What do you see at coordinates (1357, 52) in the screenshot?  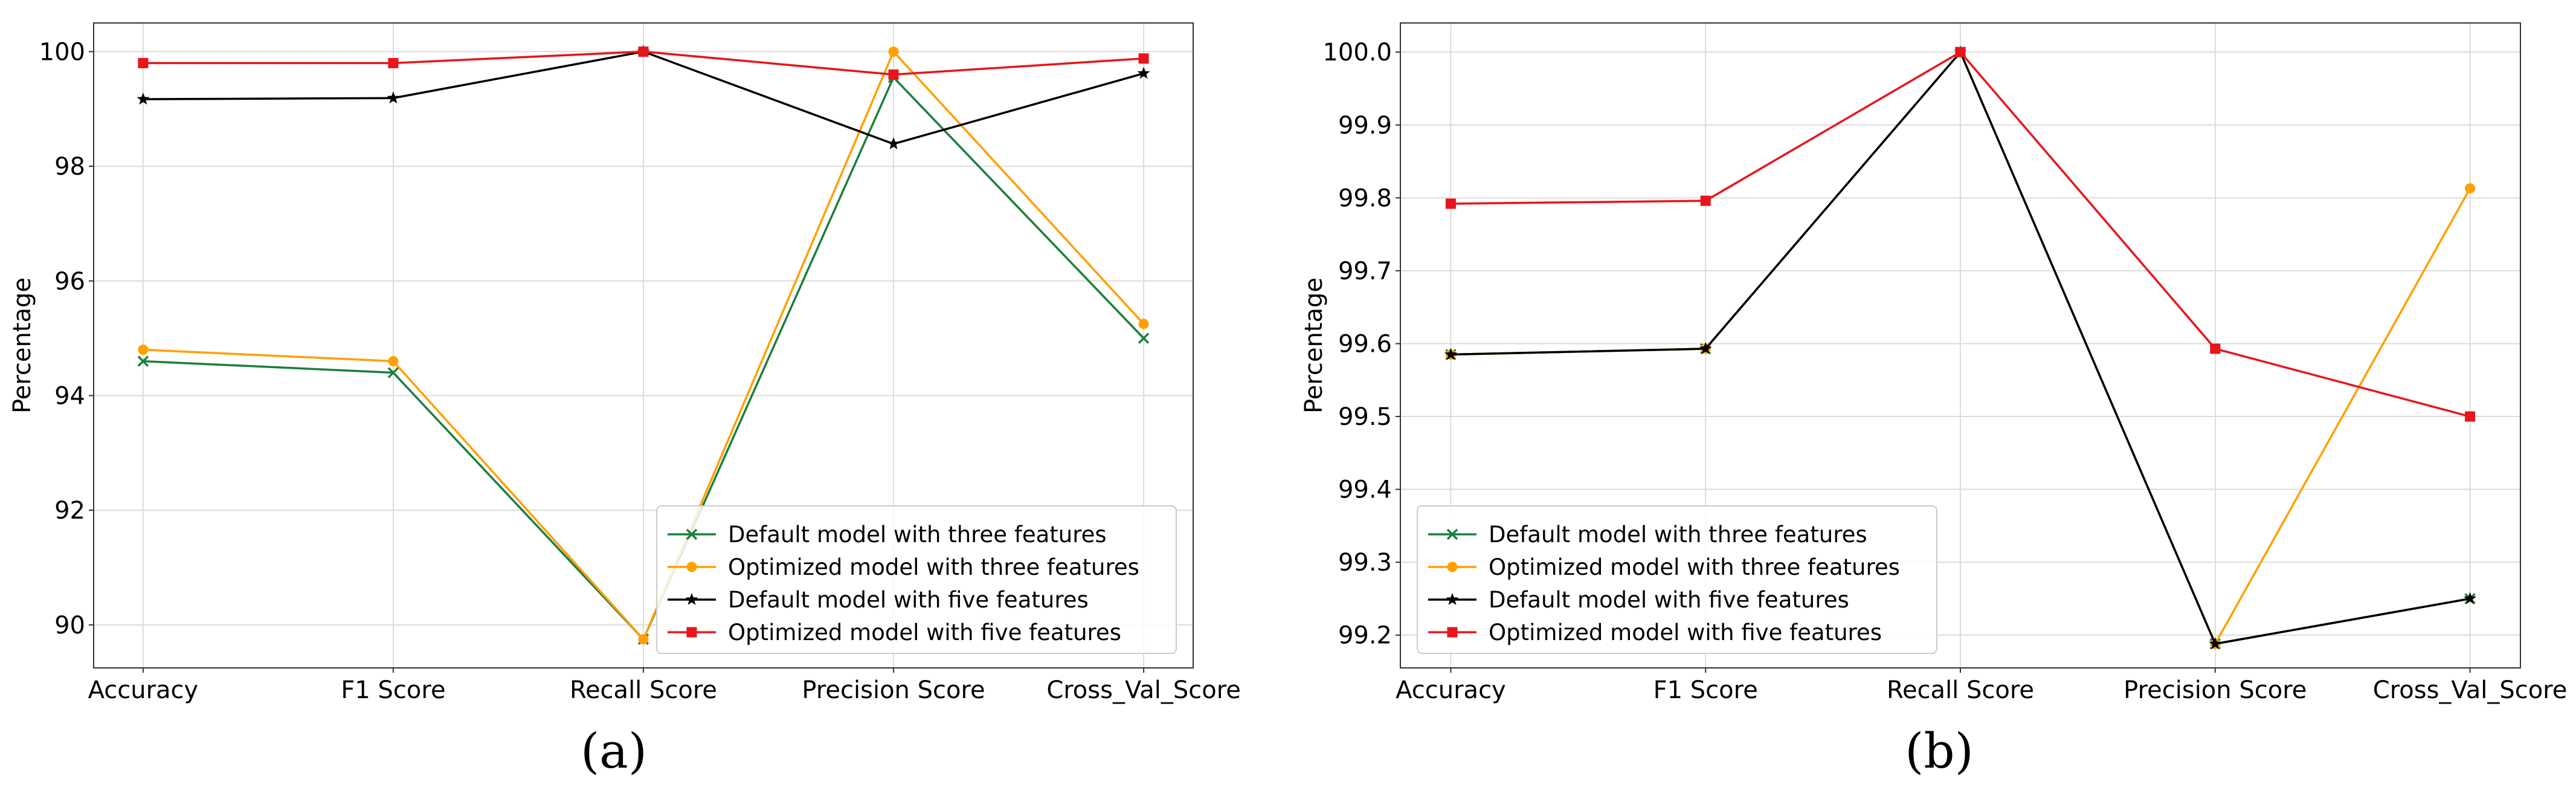 I see `y-tick-label: 100.0` at bounding box center [1357, 52].